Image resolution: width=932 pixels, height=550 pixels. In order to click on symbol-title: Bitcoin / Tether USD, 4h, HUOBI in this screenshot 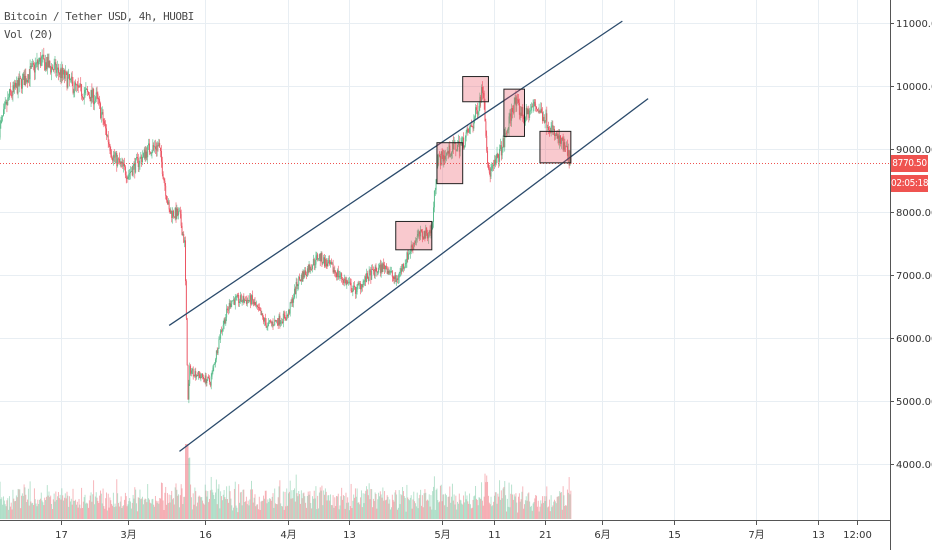, I will do `click(99, 16)`.